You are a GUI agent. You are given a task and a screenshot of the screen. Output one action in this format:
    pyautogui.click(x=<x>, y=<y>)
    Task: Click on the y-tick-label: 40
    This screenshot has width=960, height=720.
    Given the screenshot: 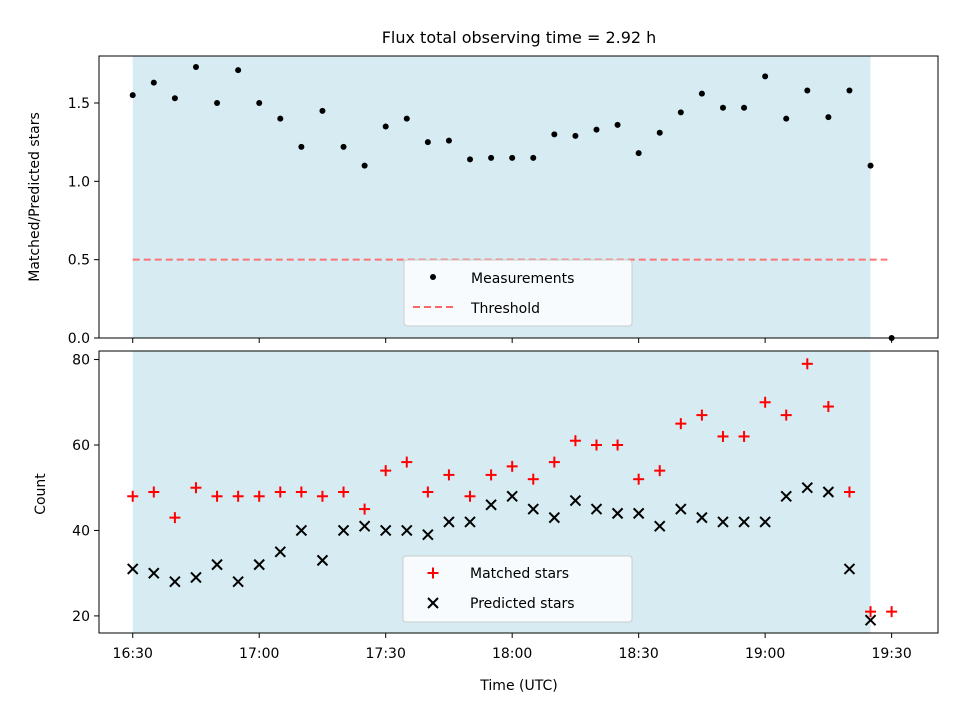 What is the action you would take?
    pyautogui.click(x=81, y=531)
    